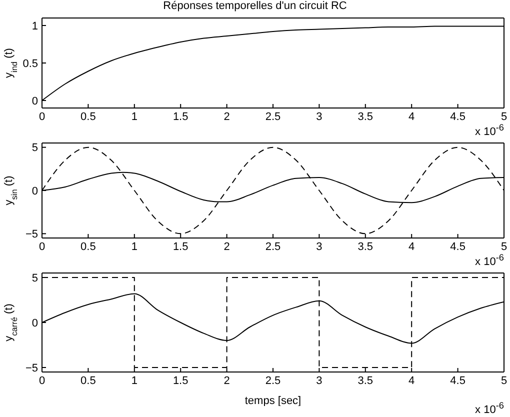 The image size is (510, 417). What do you see at coordinates (35, 26) in the screenshot?
I see `y-tick-label: 1` at bounding box center [35, 26].